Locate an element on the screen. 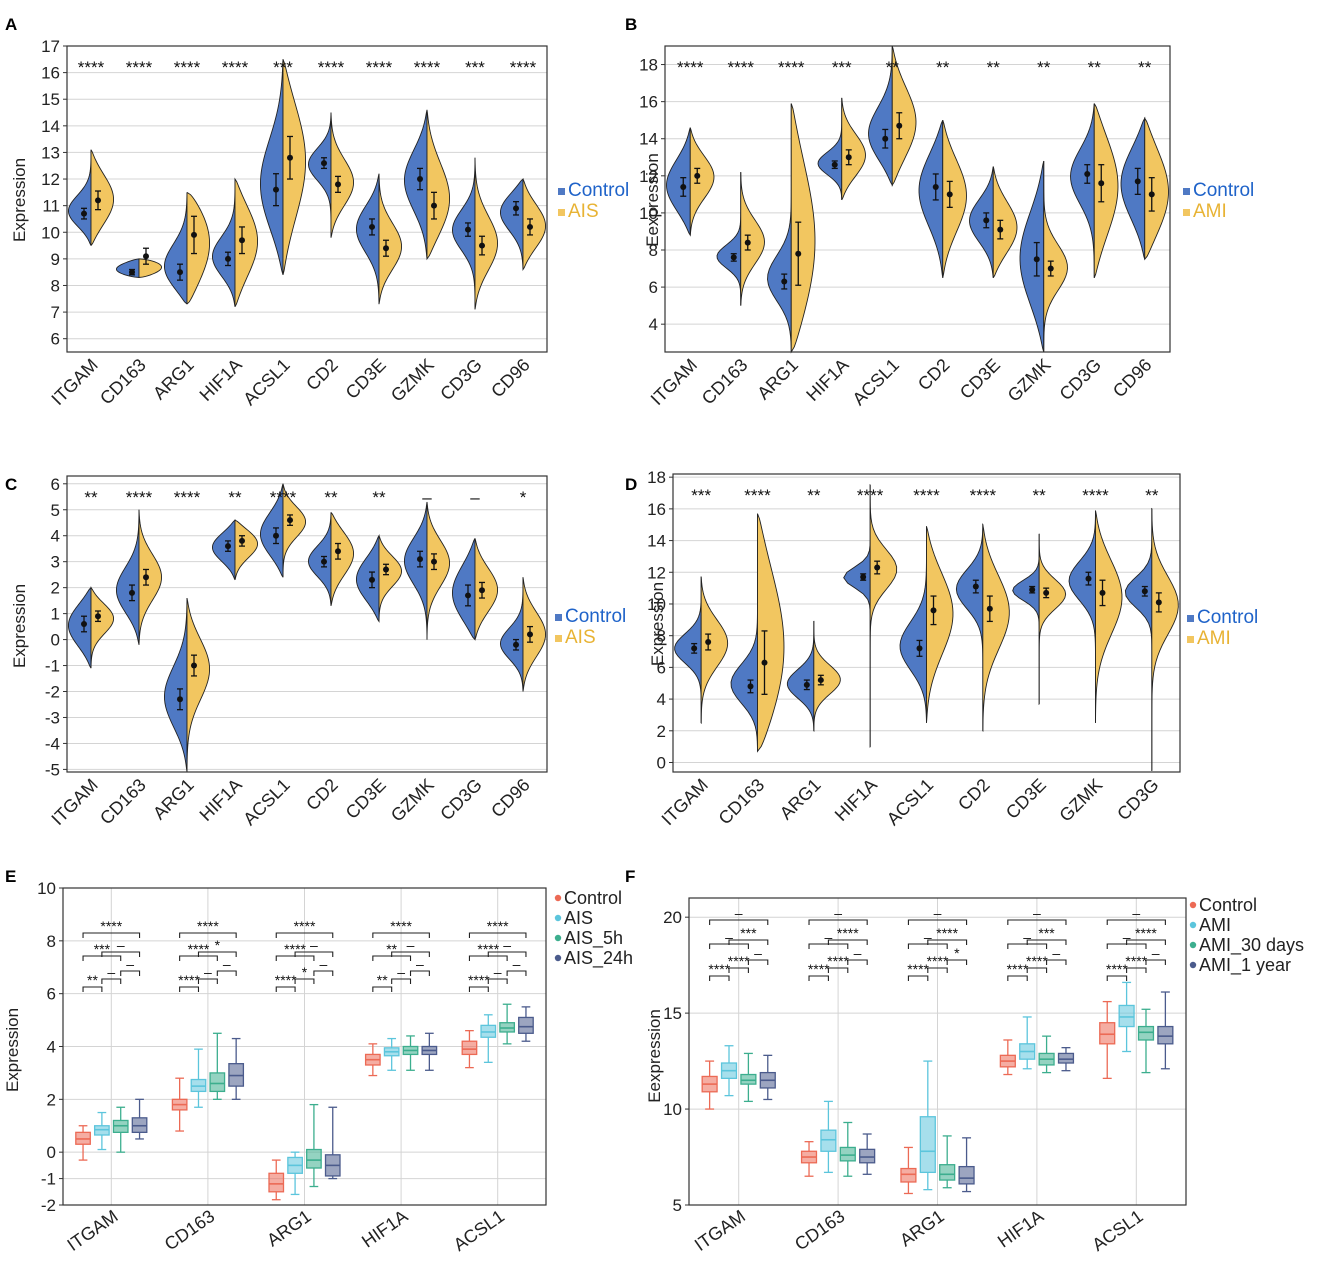 This screenshot has height=1270, width=1325. y-tick-label: 16 is located at coordinates (648, 102).